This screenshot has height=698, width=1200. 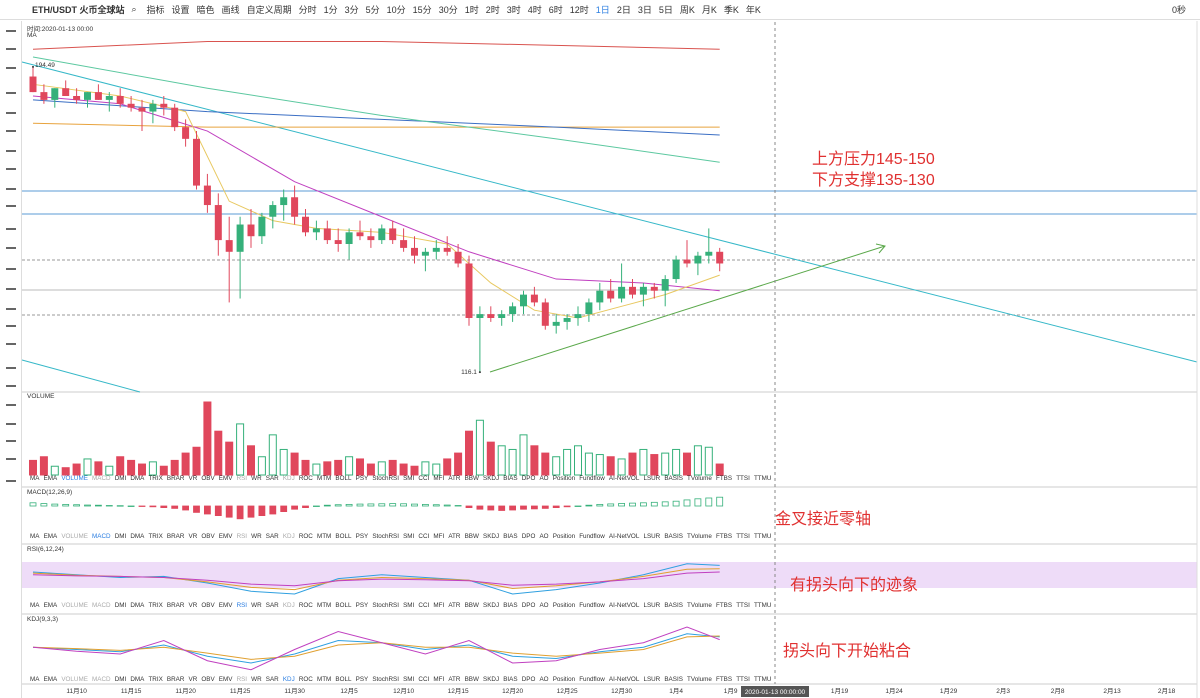 What do you see at coordinates (665, 10) in the screenshot?
I see `period-button: 5日` at bounding box center [665, 10].